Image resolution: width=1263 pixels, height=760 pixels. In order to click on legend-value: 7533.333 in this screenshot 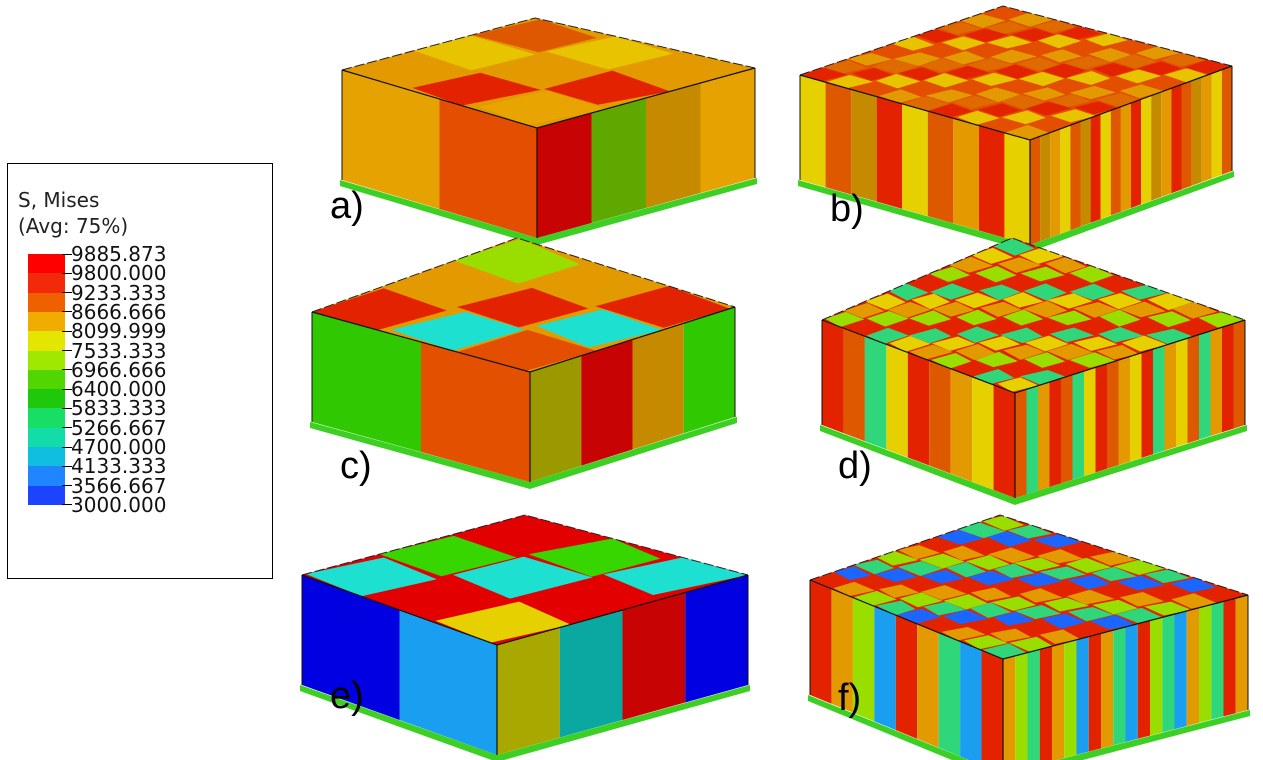, I will do `click(119, 350)`.